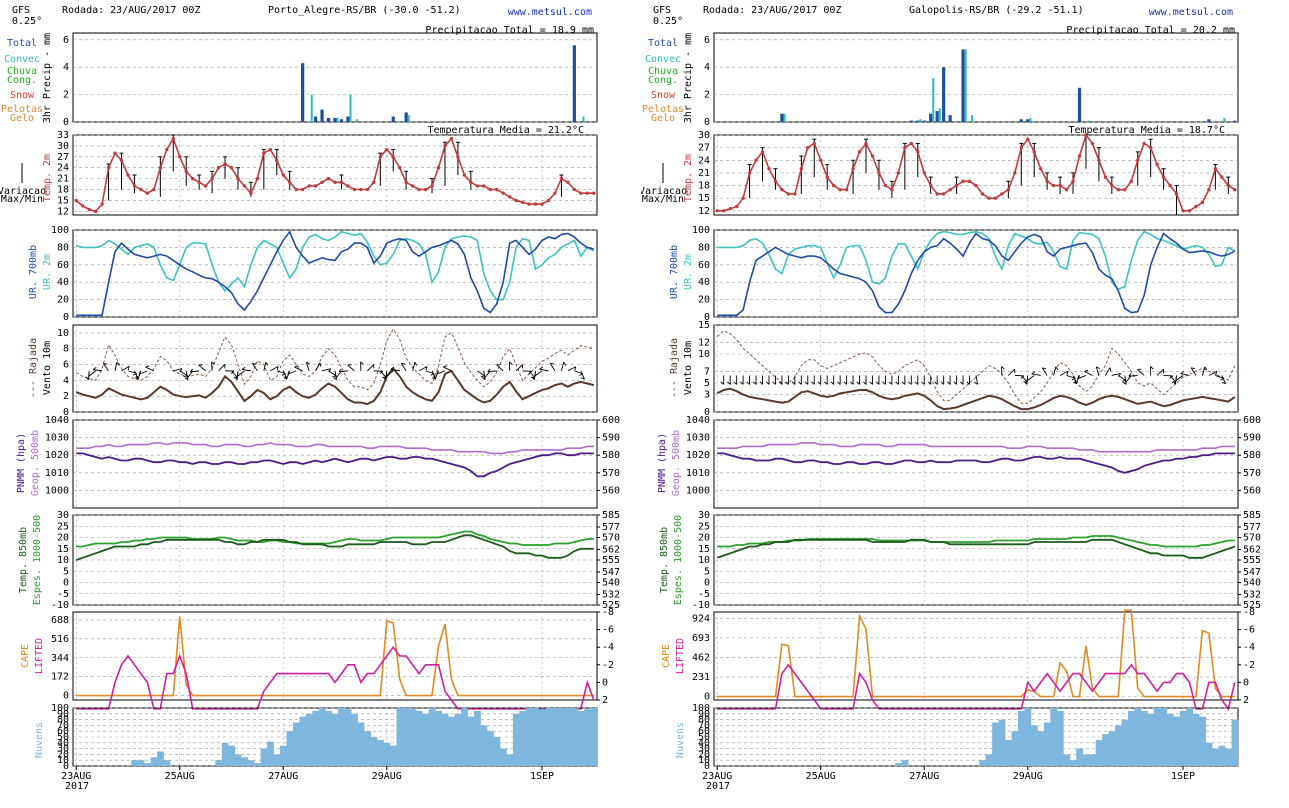 This screenshot has width=1289, height=808. I want to click on cape-frame, so click(335, 656).